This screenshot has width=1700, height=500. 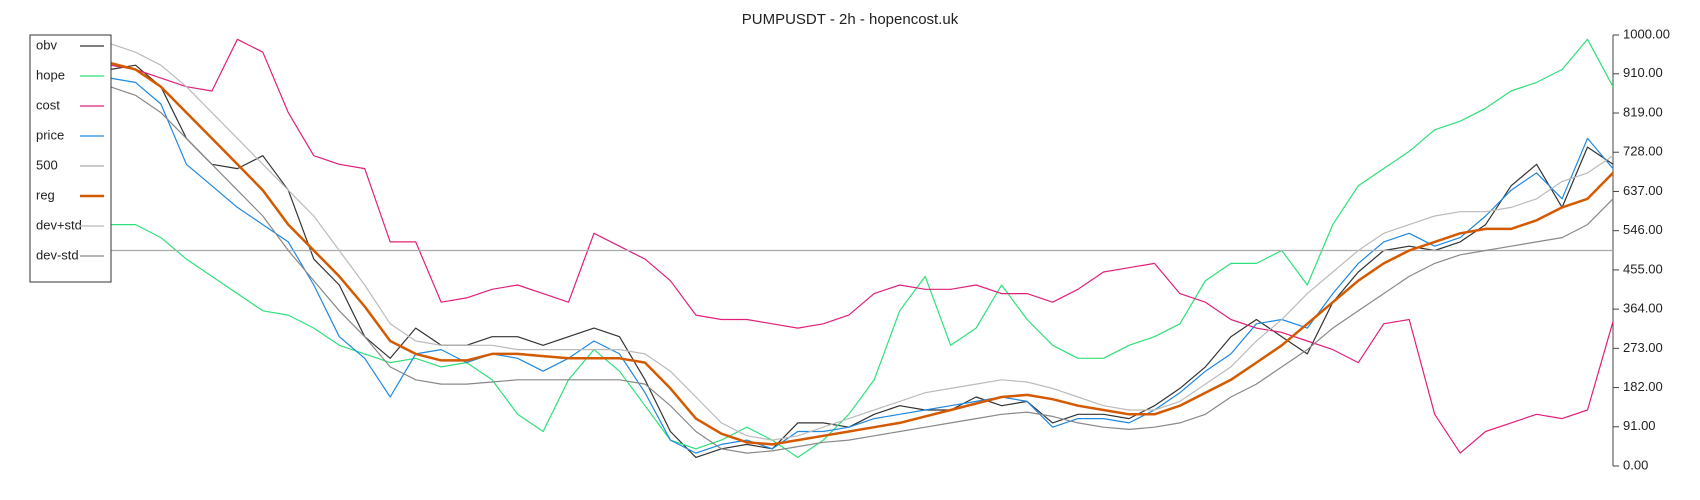 I want to click on y-tick-label: 546.00, so click(x=1643, y=229).